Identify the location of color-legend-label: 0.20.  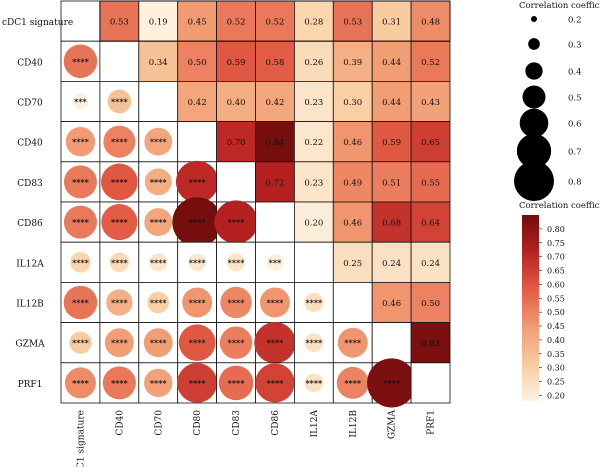
(556, 395).